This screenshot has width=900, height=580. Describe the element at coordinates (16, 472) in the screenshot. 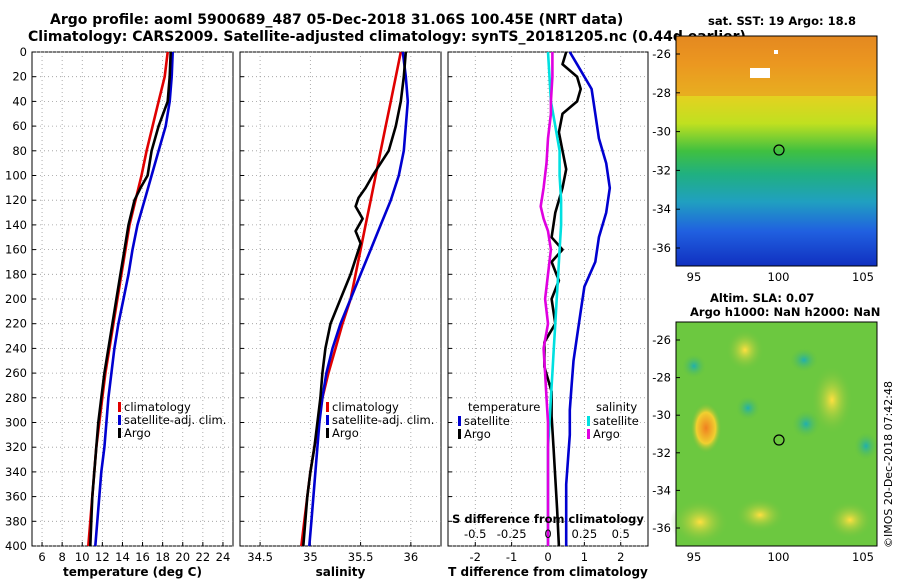

I see `y-tick-label: 340` at that location.